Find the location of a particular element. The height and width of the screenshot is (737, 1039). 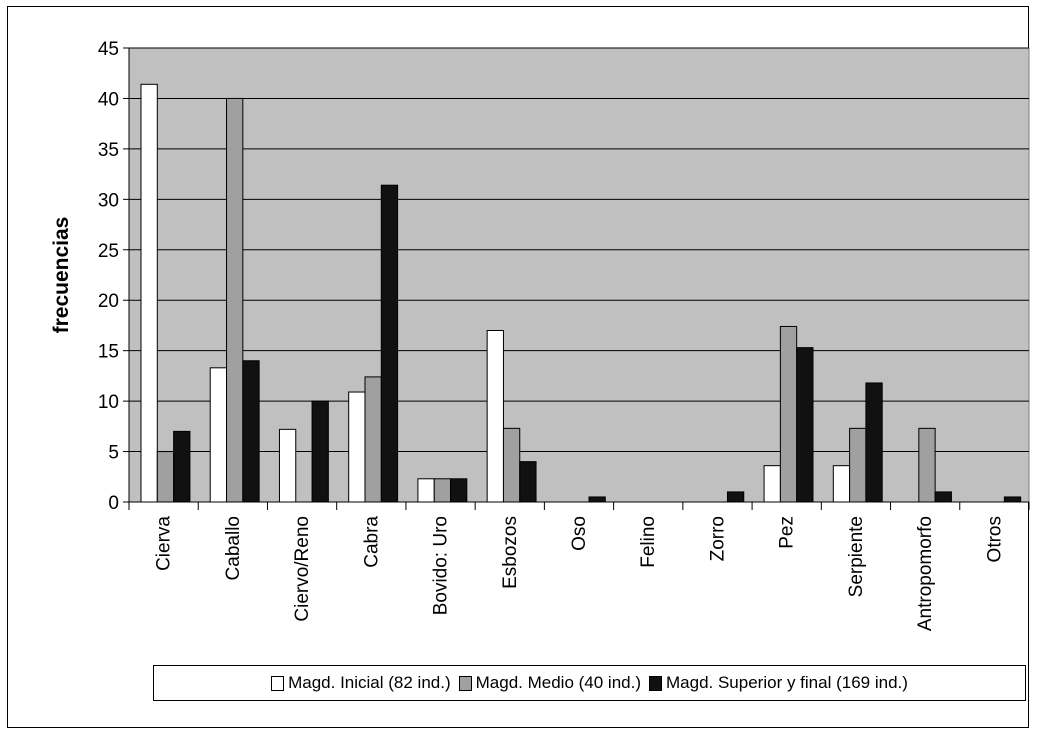

legend-item-2: Magd. Superior y final (169 ind.) is located at coordinates (778, 683).